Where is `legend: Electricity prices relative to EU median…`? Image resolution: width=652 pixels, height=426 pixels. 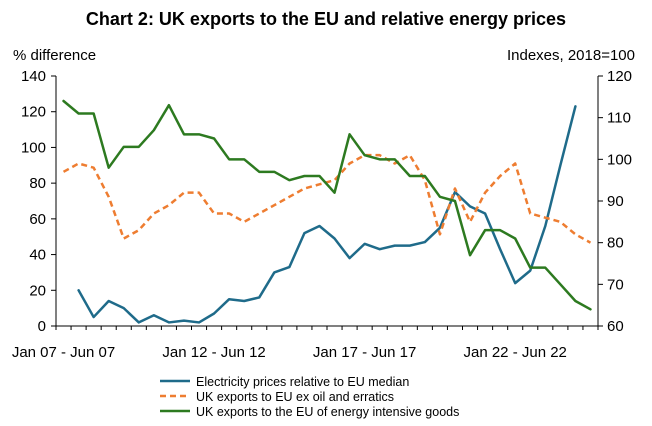
legend: Electricity prices relative to EU median… is located at coordinates (309, 397).